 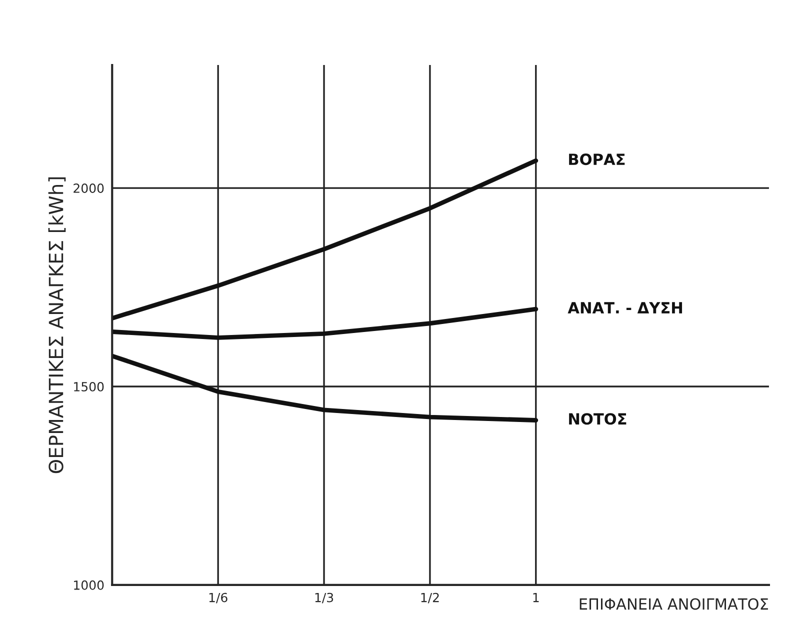 I want to click on x-axis-title: ΕΠΙΦΑΝΕΙΑ ΑΝΟΙΓΜΑΤΟΣ, so click(x=674, y=604).